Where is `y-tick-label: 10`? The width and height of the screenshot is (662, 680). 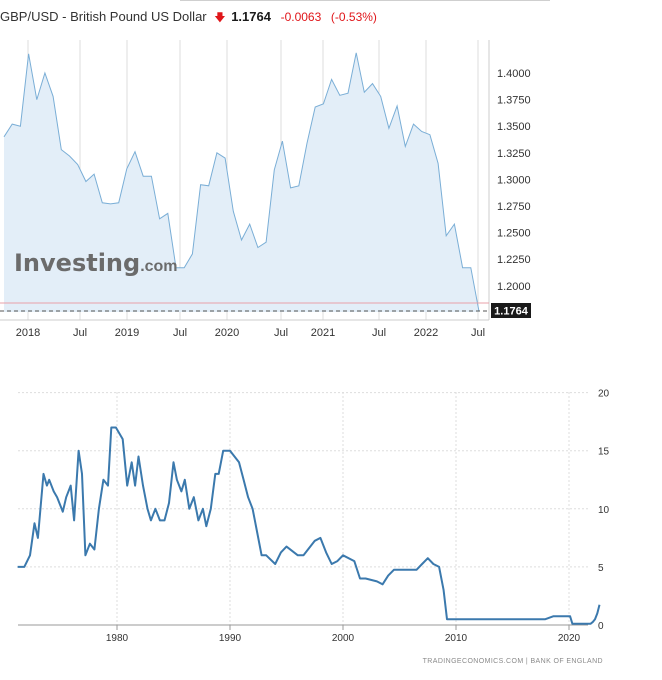 y-tick-label: 10 is located at coordinates (604, 510).